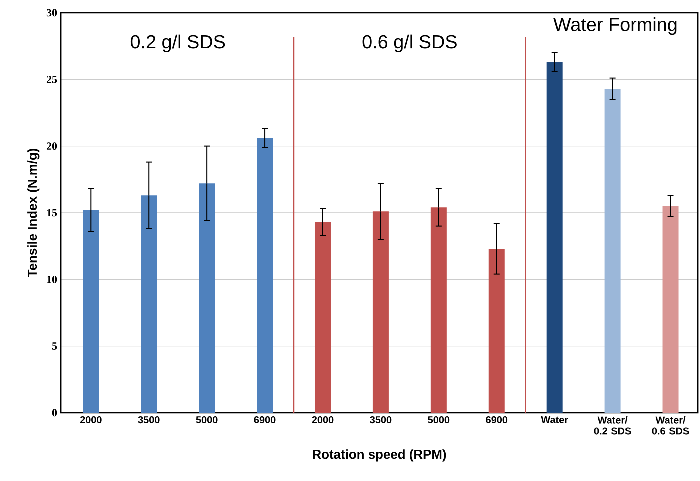 This screenshot has width=700, height=481. Describe the element at coordinates (554, 420) in the screenshot. I see `x-tick-label: Water` at that location.